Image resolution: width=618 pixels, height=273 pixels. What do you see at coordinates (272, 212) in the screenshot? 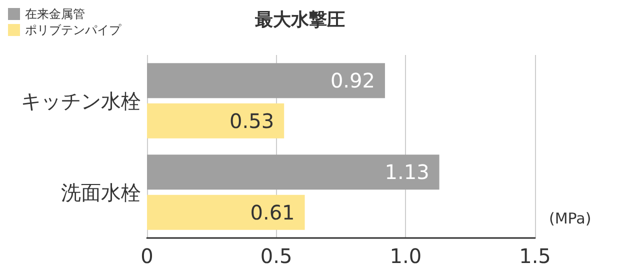
I see `data-label: 0.61` at bounding box center [272, 212].